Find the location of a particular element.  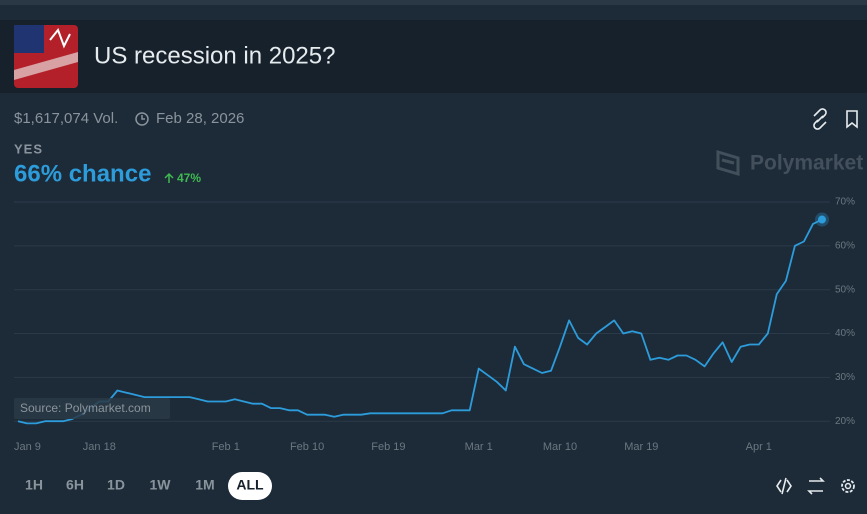

swap-button is located at coordinates (816, 486).